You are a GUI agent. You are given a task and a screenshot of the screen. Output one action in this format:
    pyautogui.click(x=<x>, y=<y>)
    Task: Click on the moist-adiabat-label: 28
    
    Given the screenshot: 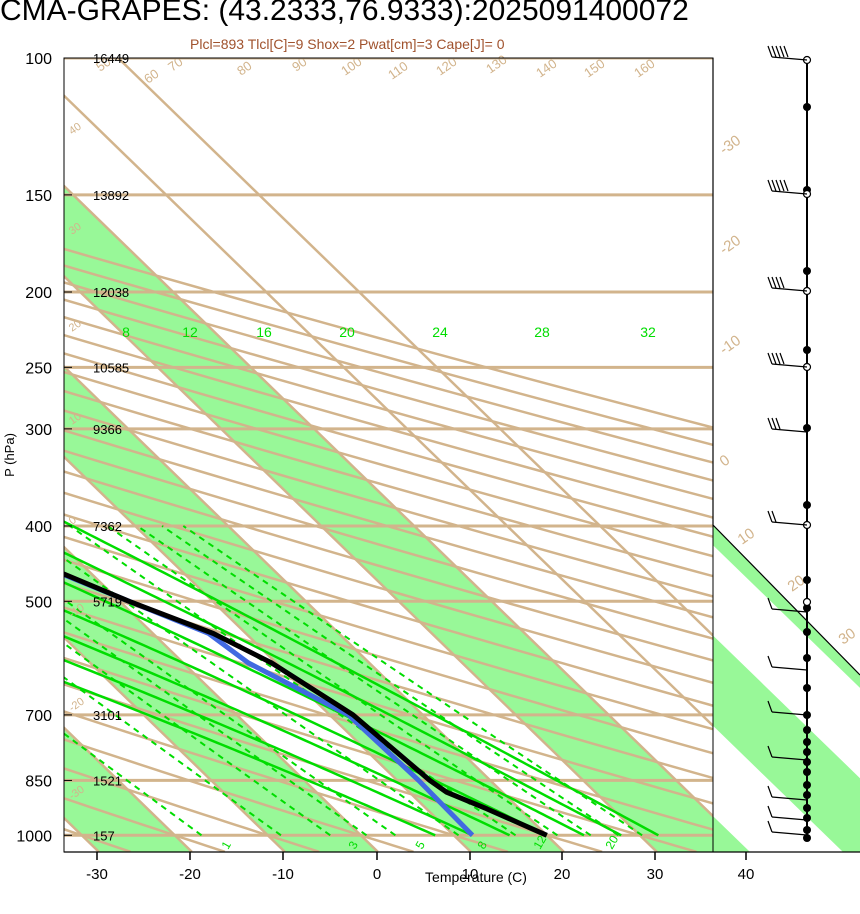 What is the action you would take?
    pyautogui.click(x=542, y=332)
    